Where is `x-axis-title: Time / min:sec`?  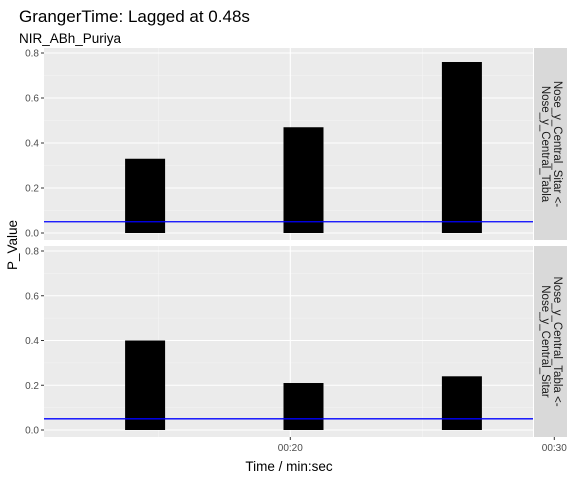 x-axis-title: Time / min:sec is located at coordinates (289, 466).